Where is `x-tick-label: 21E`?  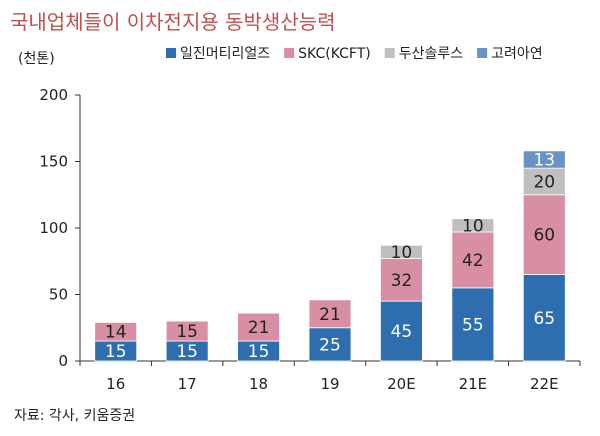
x-tick-label: 21E is located at coordinates (473, 384).